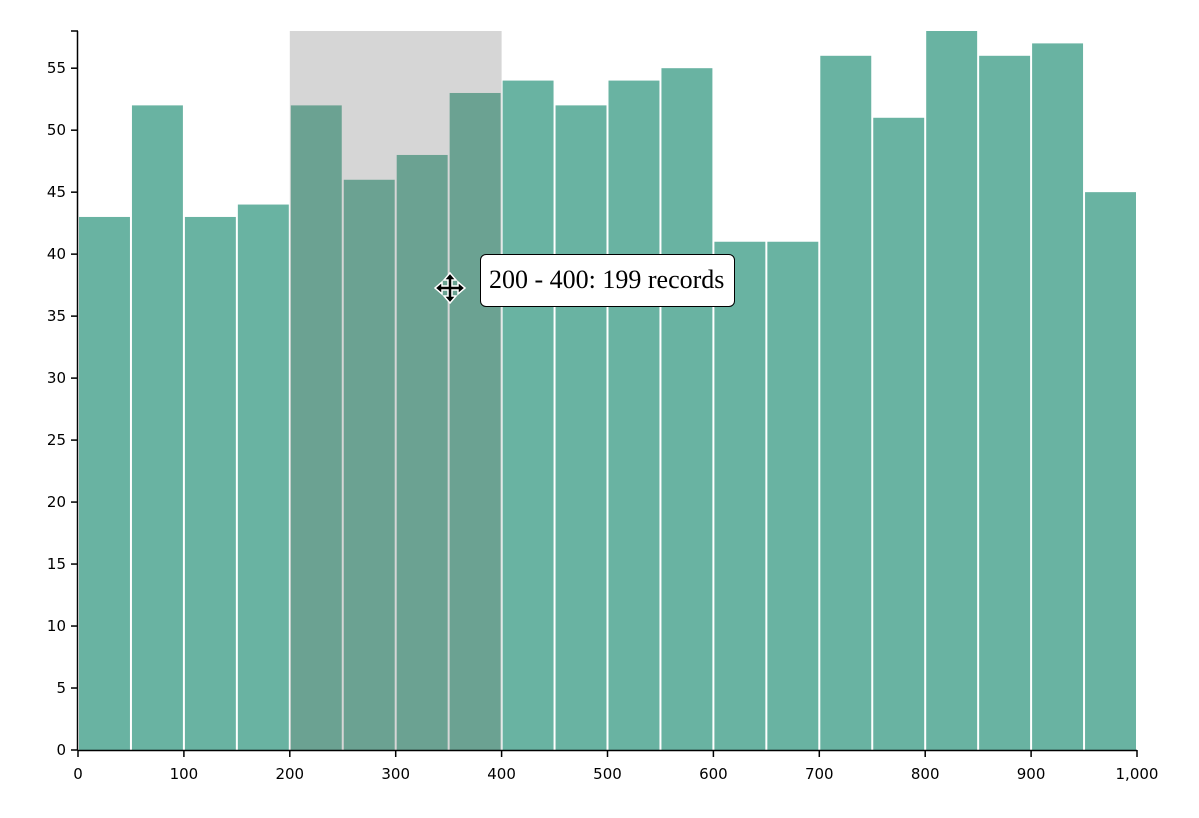  I want to click on y-tick-label: 35, so click(56, 316).